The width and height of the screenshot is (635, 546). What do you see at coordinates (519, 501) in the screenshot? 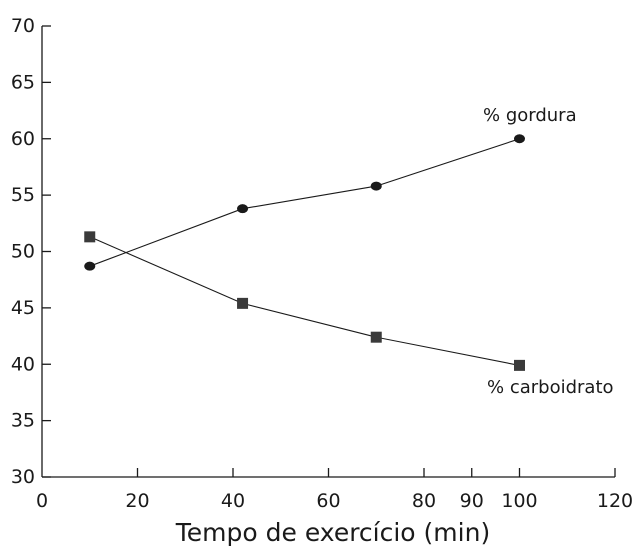
I see `x-tick-label: 100` at bounding box center [519, 501].